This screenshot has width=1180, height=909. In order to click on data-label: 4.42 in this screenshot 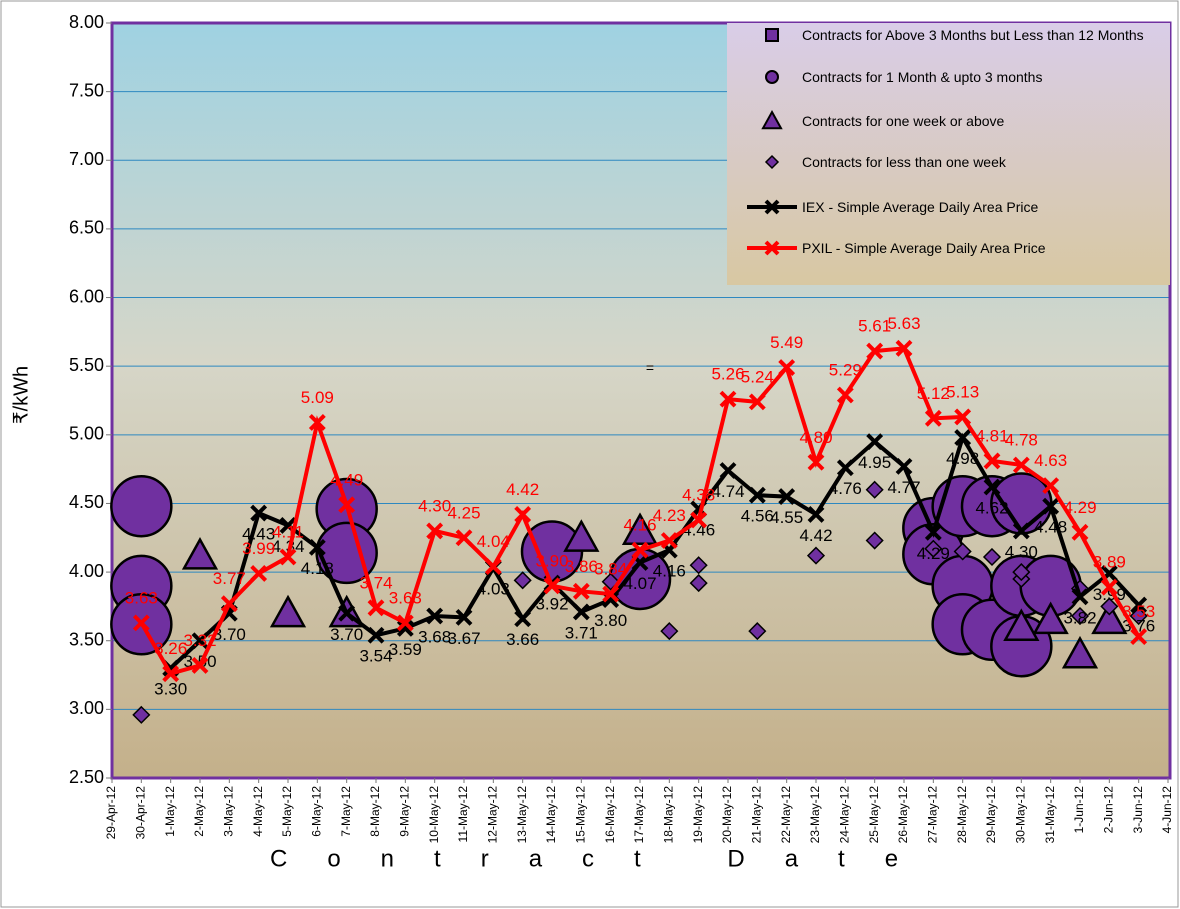, I will do `click(815, 535)`.